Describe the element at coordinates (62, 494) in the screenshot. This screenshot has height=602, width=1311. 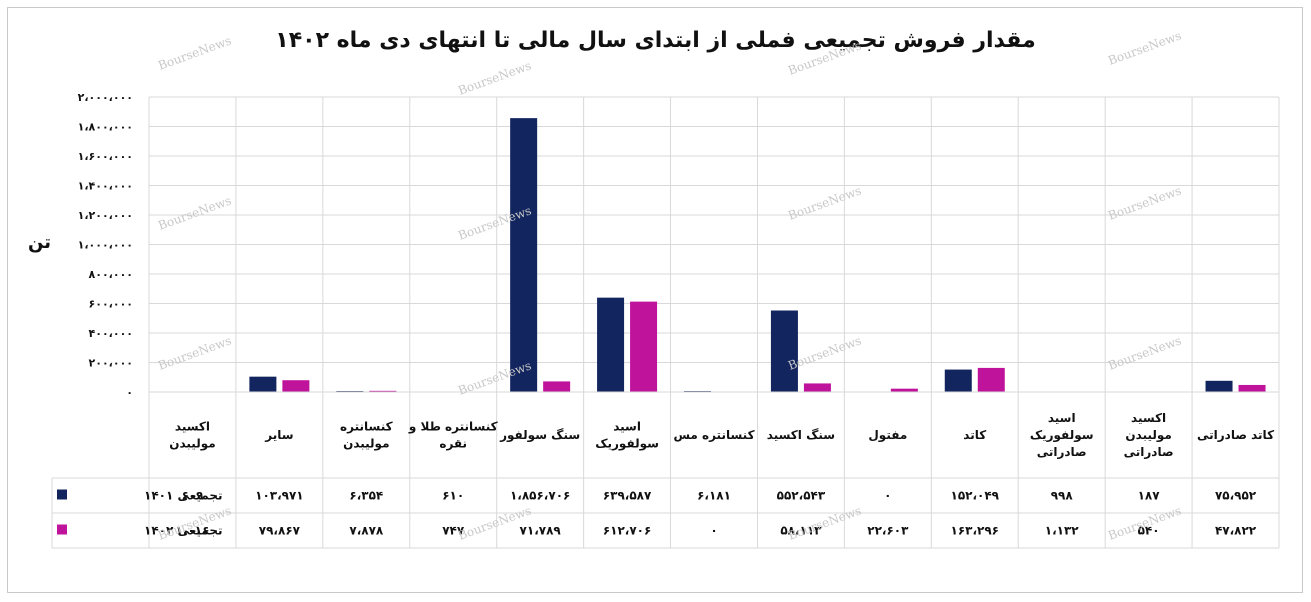
I see `legend-swatch-series1` at that location.